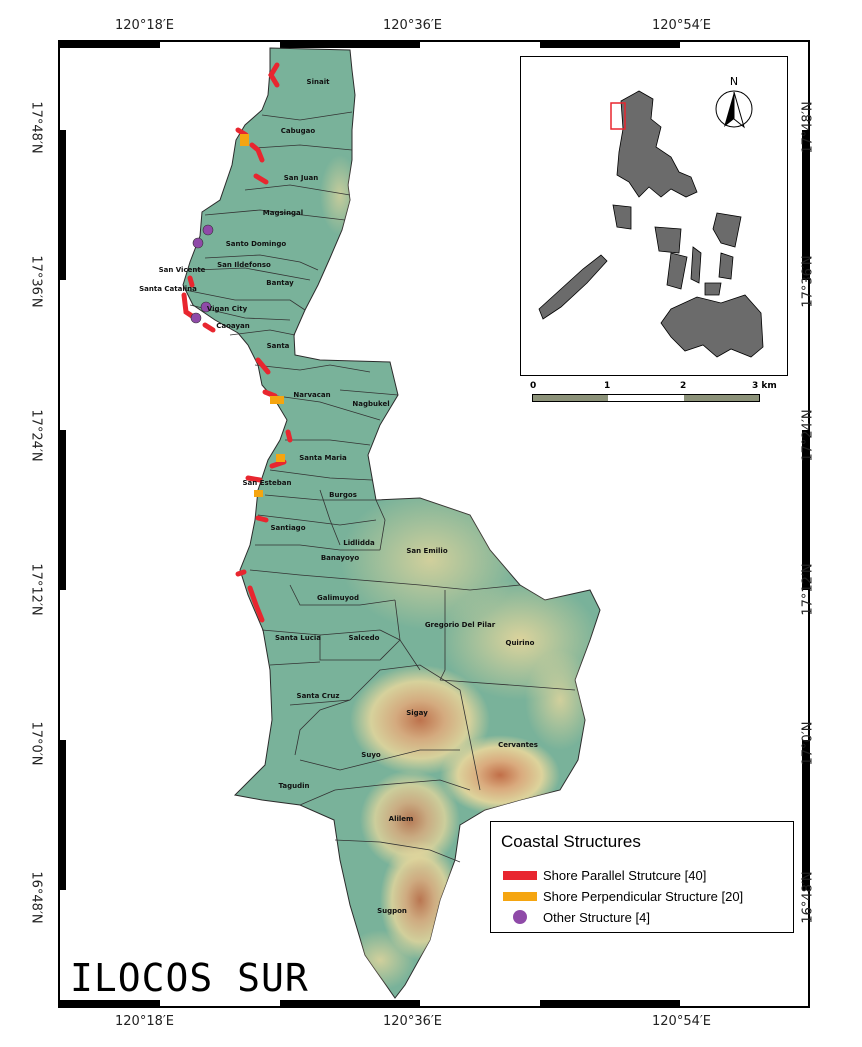  I want to click on label-burgos: Burgos, so click(343, 495).